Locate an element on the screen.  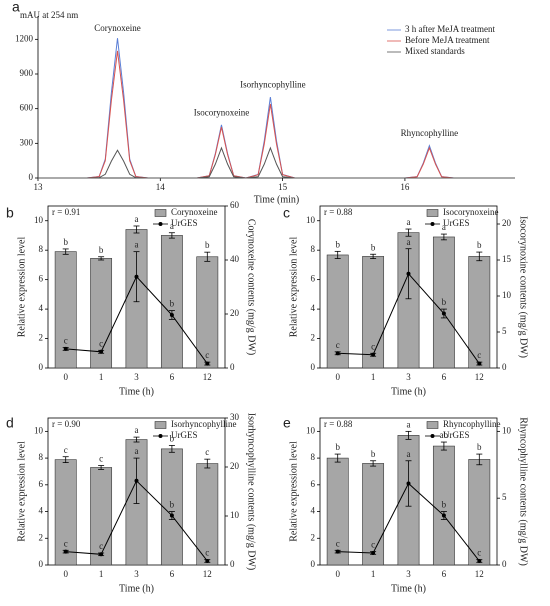
x-axis-title: Time (h) is located at coordinates (136, 391).